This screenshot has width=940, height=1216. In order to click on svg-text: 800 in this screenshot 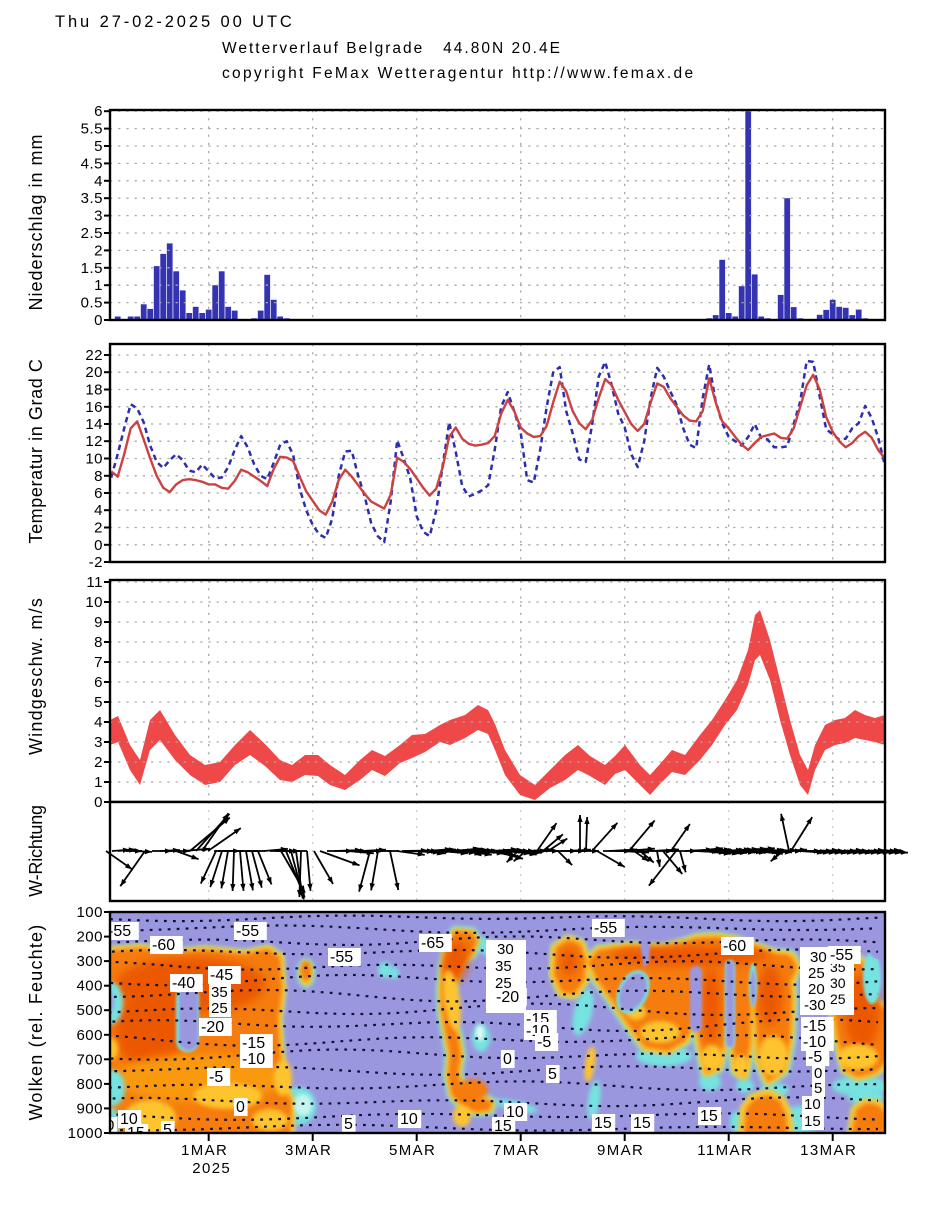, I will do `click(89, 1084)`.